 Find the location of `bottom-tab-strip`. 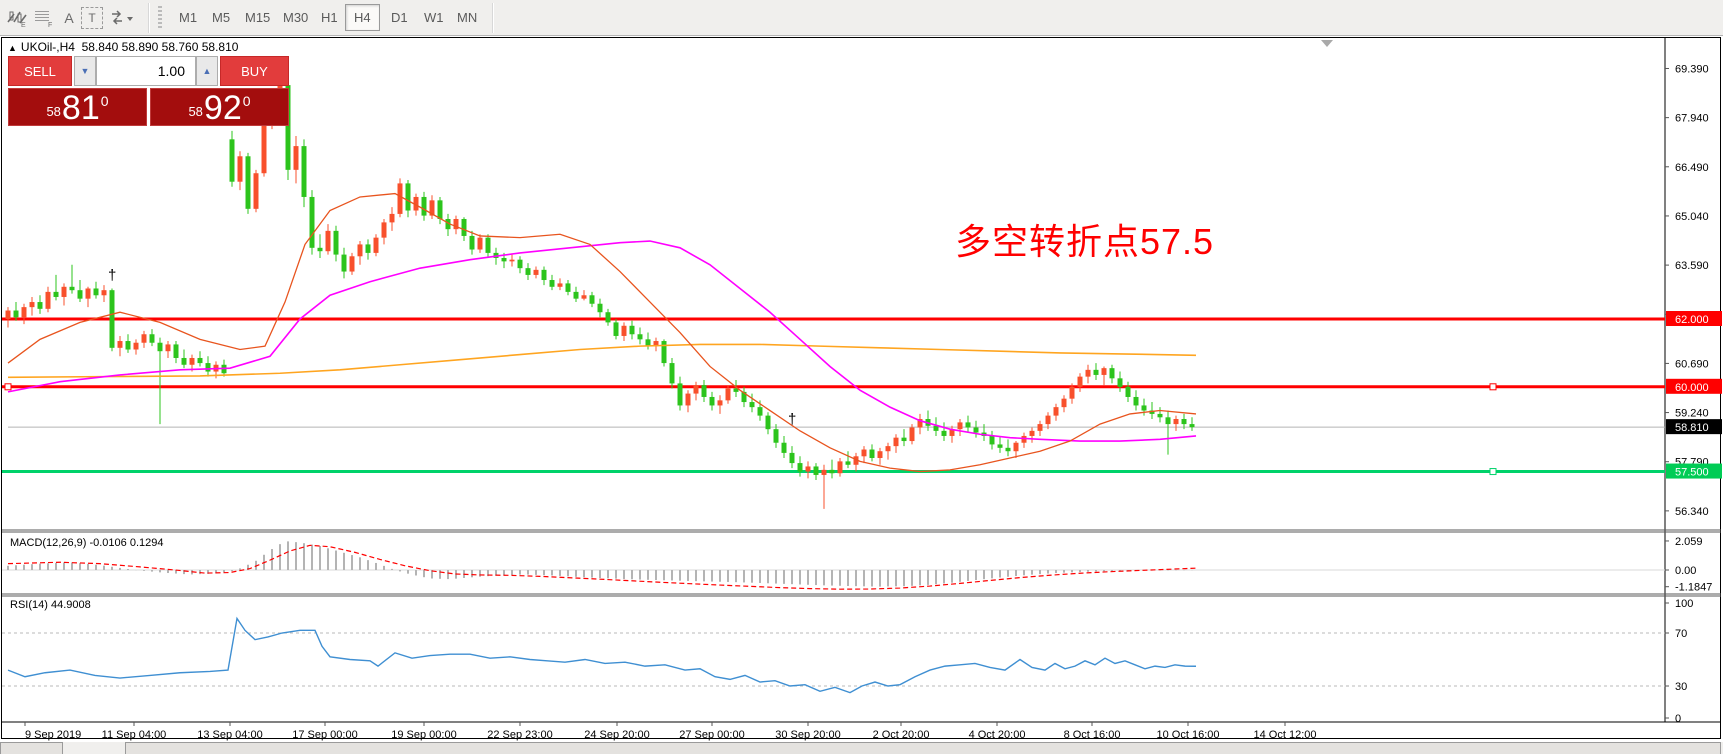

bottom-tab-strip is located at coordinates (861, 748).